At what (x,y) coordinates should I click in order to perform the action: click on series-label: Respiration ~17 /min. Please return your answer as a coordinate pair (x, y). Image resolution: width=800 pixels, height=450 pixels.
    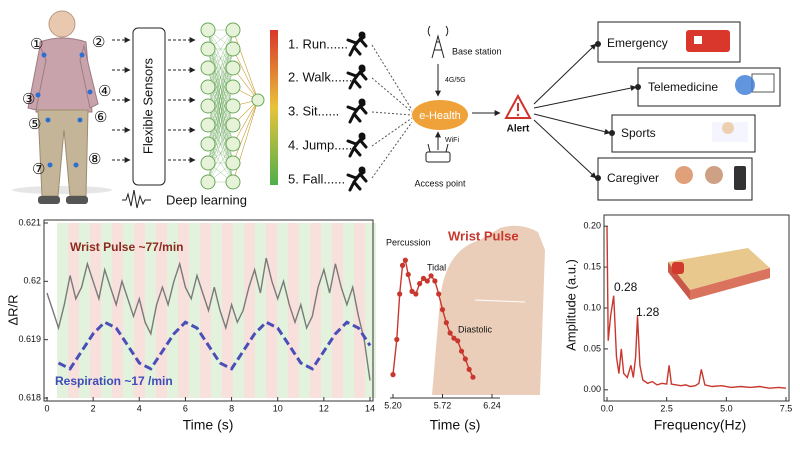
    Looking at the image, I should click on (114, 381).